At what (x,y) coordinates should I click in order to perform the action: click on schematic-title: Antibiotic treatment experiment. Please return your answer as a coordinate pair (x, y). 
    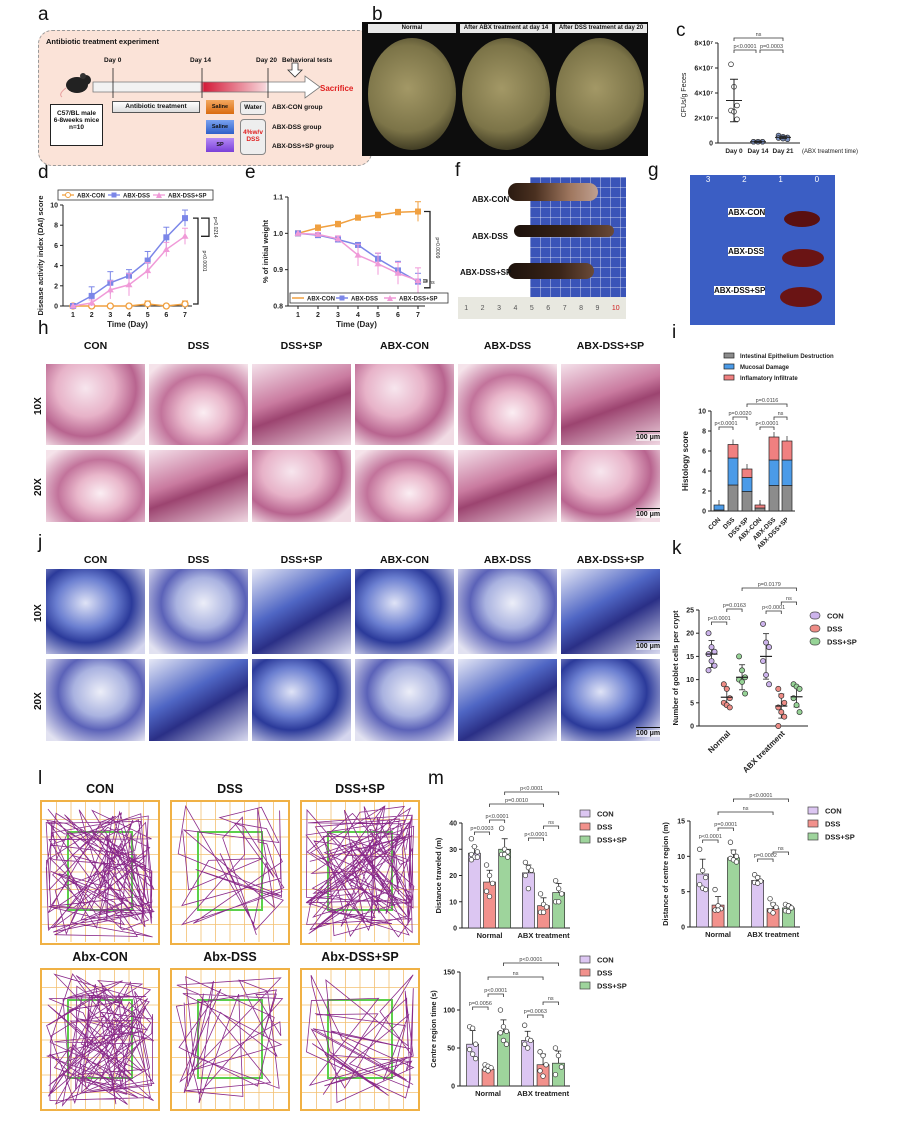
    Looking at the image, I should click on (102, 41).